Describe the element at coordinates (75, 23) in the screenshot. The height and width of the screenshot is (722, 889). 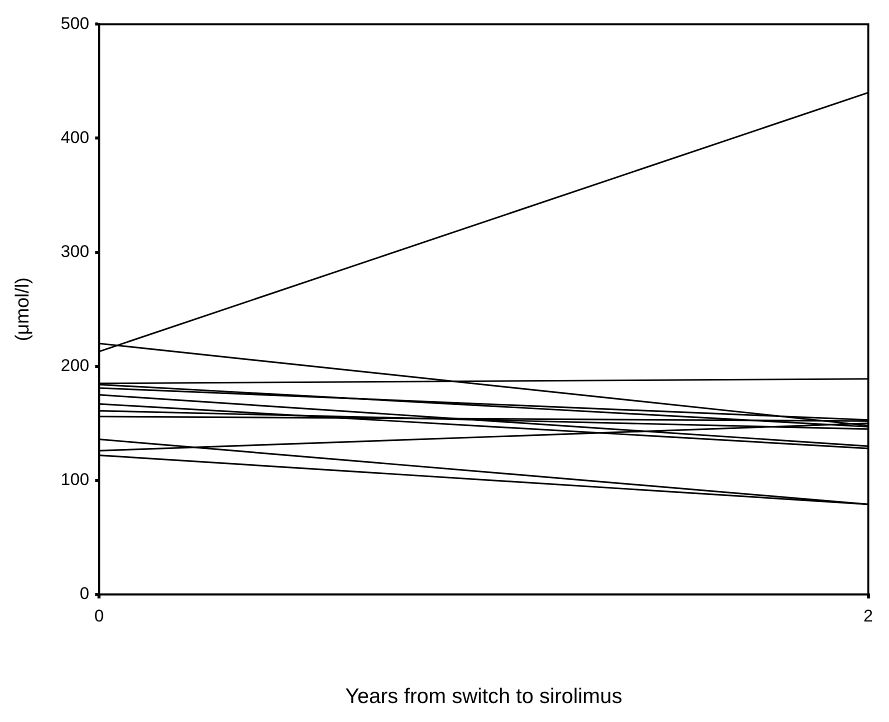
I see `y-tick-label: 500` at that location.